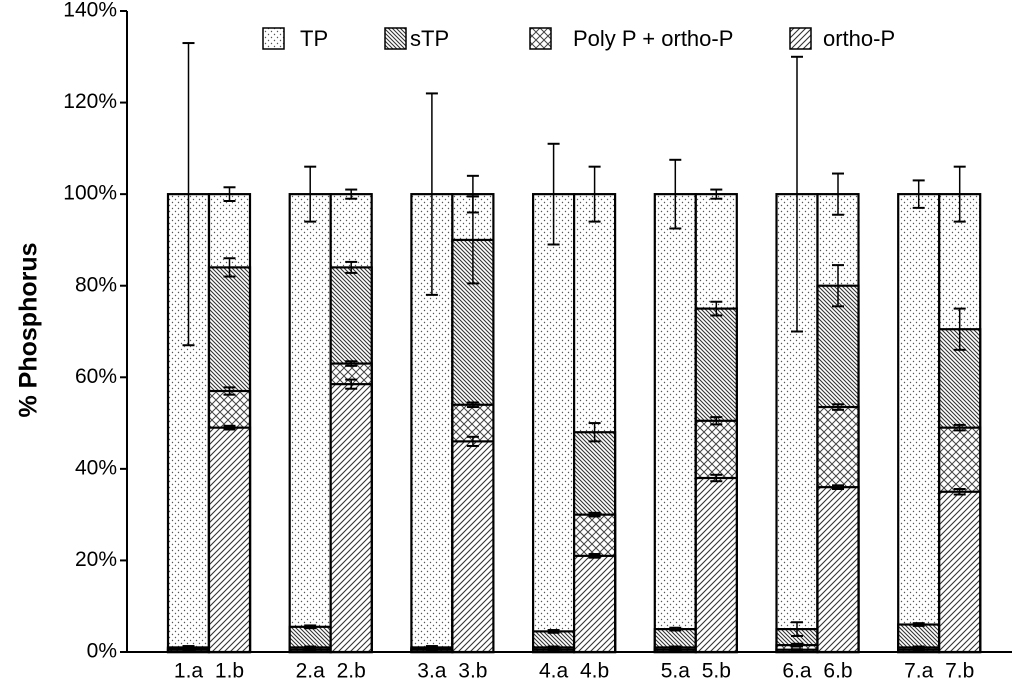 The width and height of the screenshot is (1024, 688). I want to click on y-tick-label: 40%, so click(96, 467).